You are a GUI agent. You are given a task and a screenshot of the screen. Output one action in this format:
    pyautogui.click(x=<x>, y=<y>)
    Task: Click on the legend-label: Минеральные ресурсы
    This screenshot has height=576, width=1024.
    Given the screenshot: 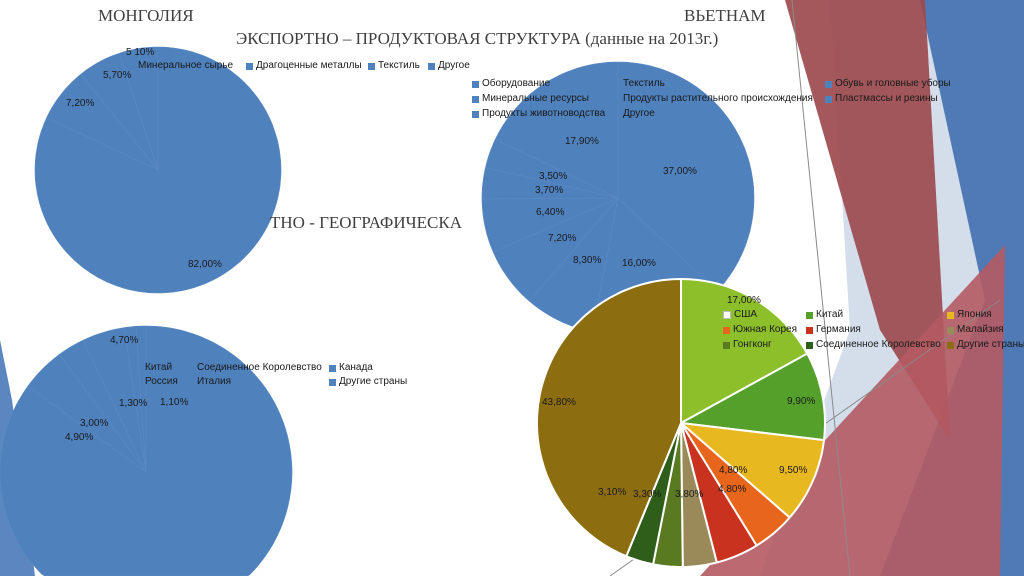 What is the action you would take?
    pyautogui.click(x=535, y=98)
    